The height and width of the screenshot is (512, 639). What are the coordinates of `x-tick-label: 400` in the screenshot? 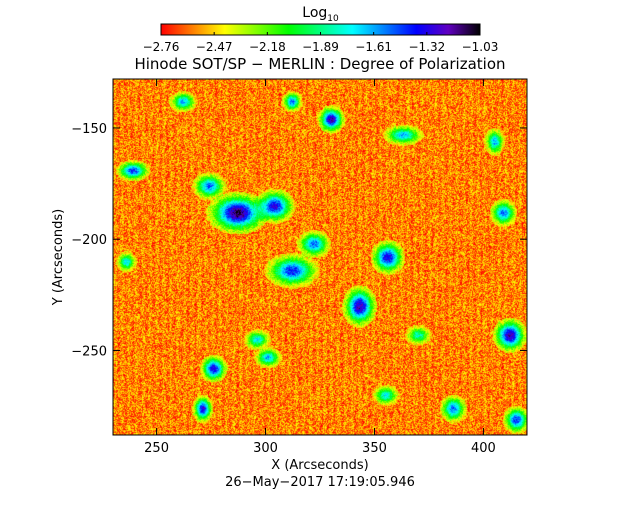 It's located at (483, 448).